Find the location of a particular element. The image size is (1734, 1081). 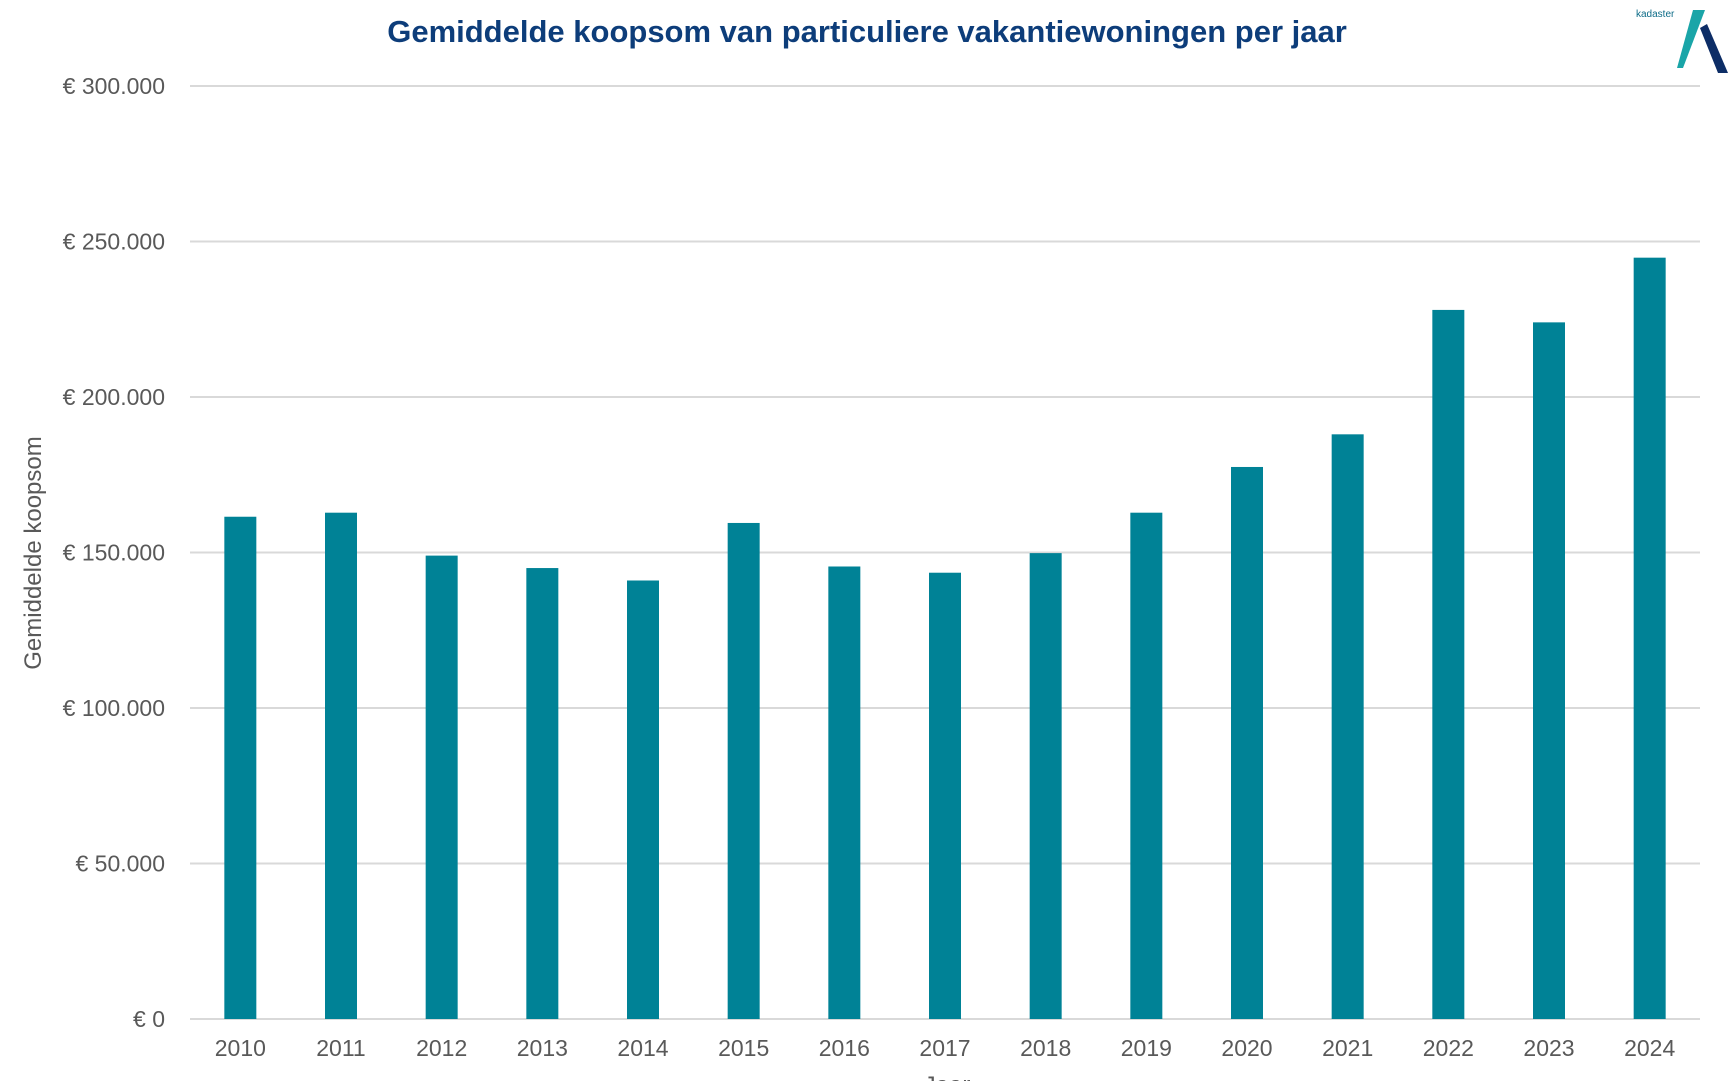

bar-2015 is located at coordinates (744, 771).